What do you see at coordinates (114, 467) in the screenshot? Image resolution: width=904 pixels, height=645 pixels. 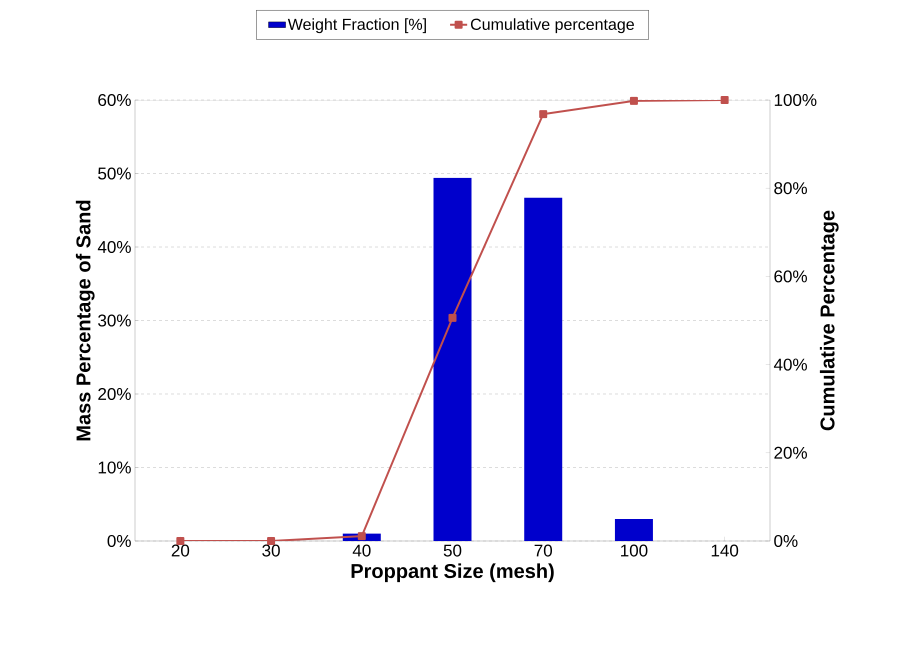 I see `y-tick-label: 10%` at bounding box center [114, 467].